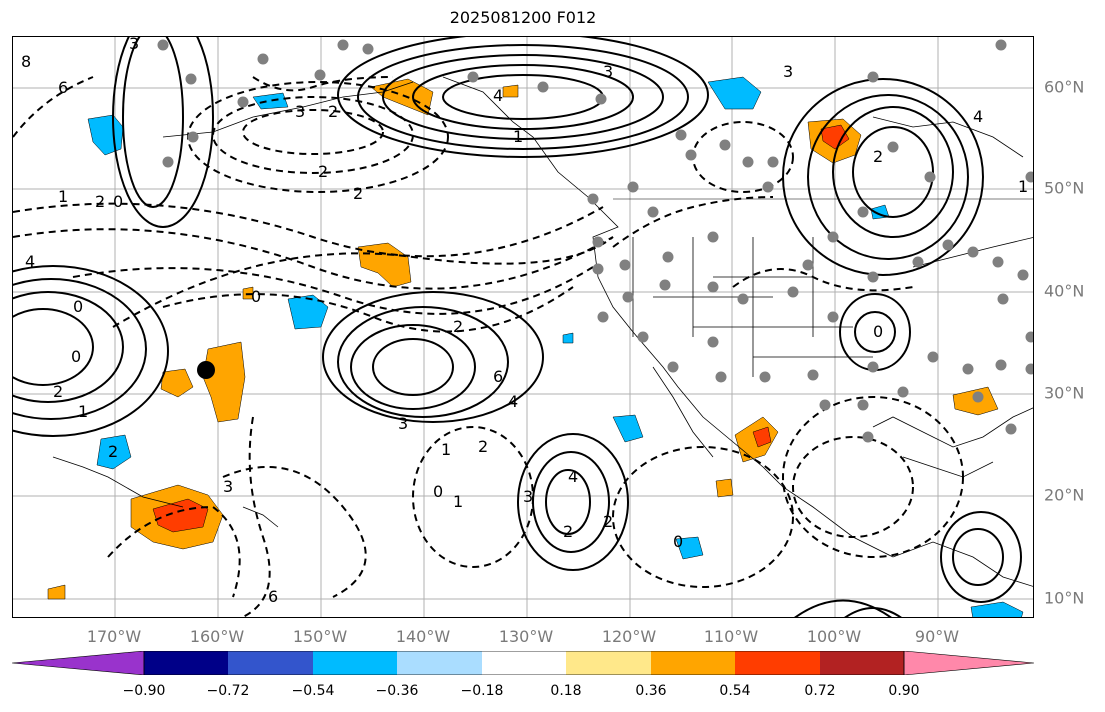  Describe the element at coordinates (523, 17) in the screenshot. I see `map-title: 2025081200 F012` at that location.